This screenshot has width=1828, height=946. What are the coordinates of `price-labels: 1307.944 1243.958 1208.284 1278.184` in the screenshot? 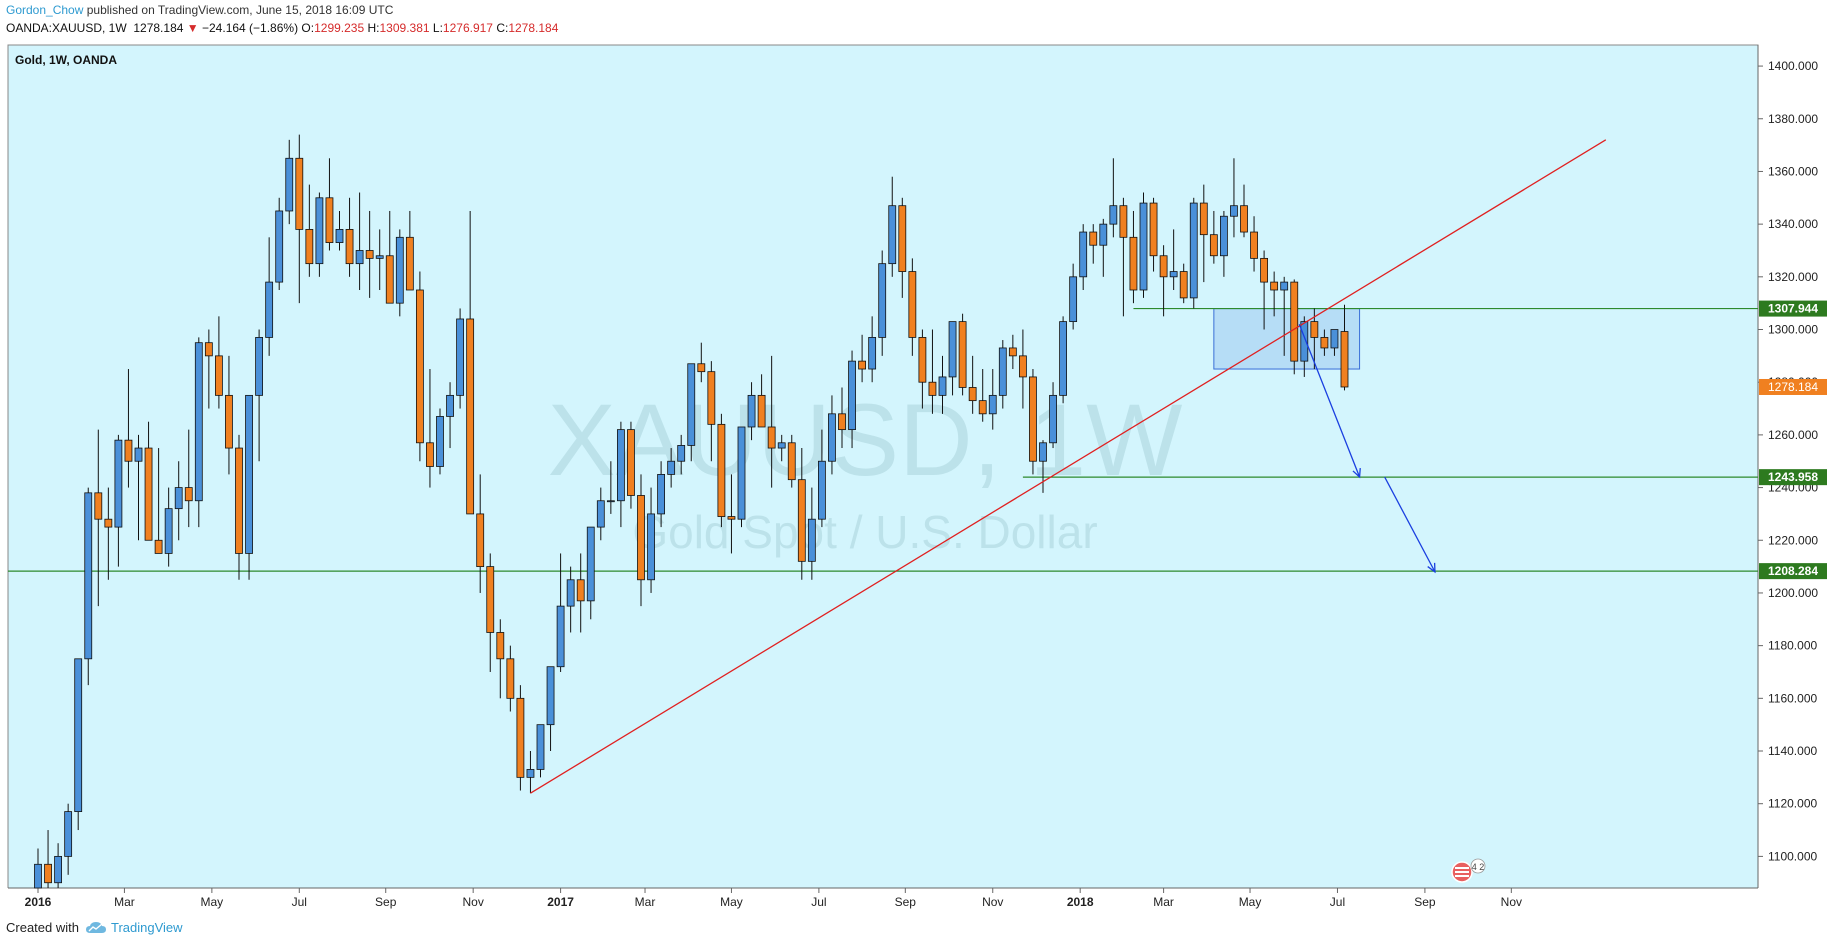 It's located at (1793, 440).